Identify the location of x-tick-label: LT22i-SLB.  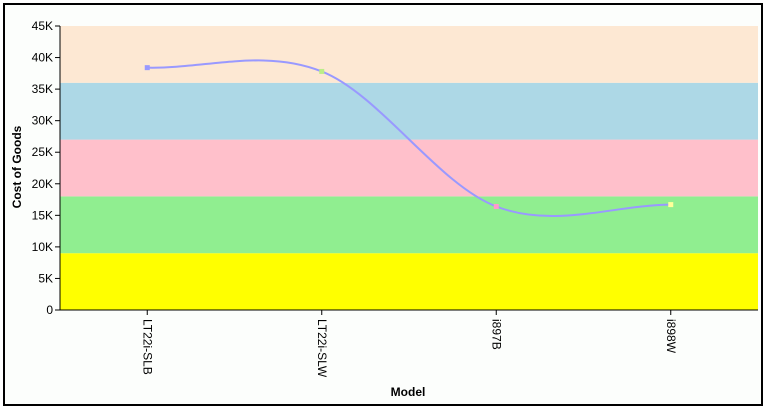
(147, 347).